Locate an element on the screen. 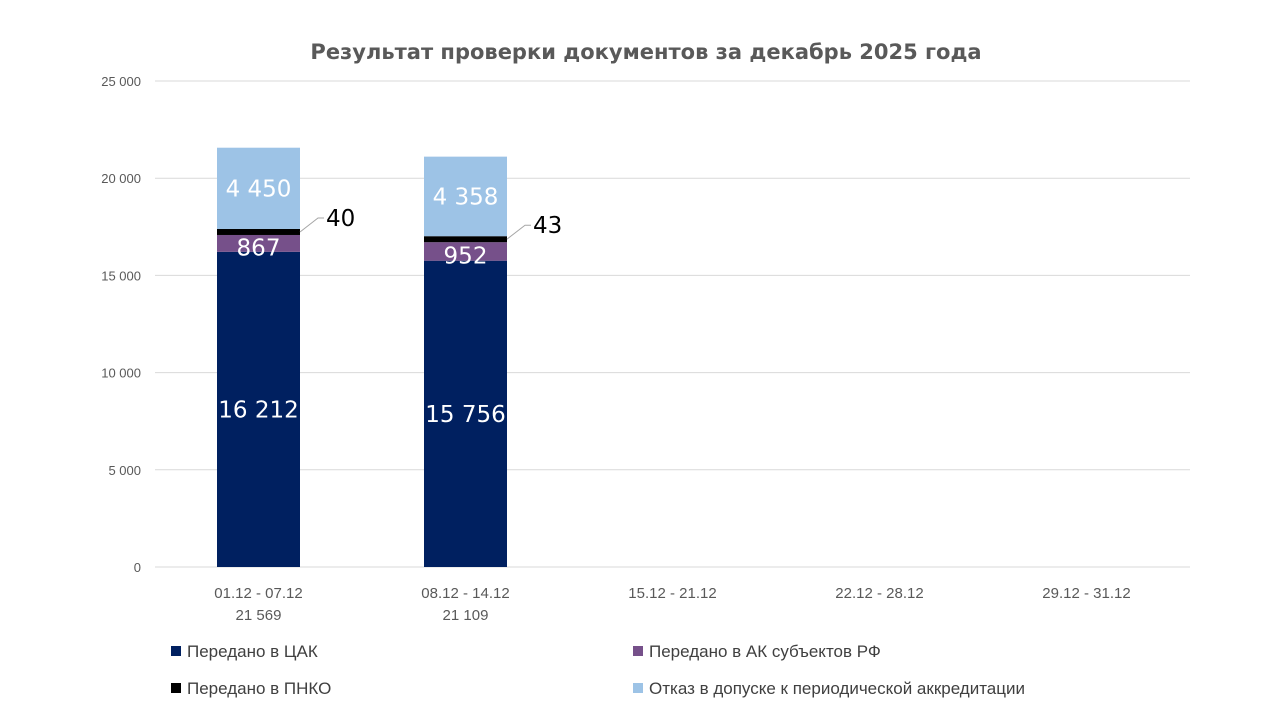  y-tick-label: 20 000 is located at coordinates (121, 178).